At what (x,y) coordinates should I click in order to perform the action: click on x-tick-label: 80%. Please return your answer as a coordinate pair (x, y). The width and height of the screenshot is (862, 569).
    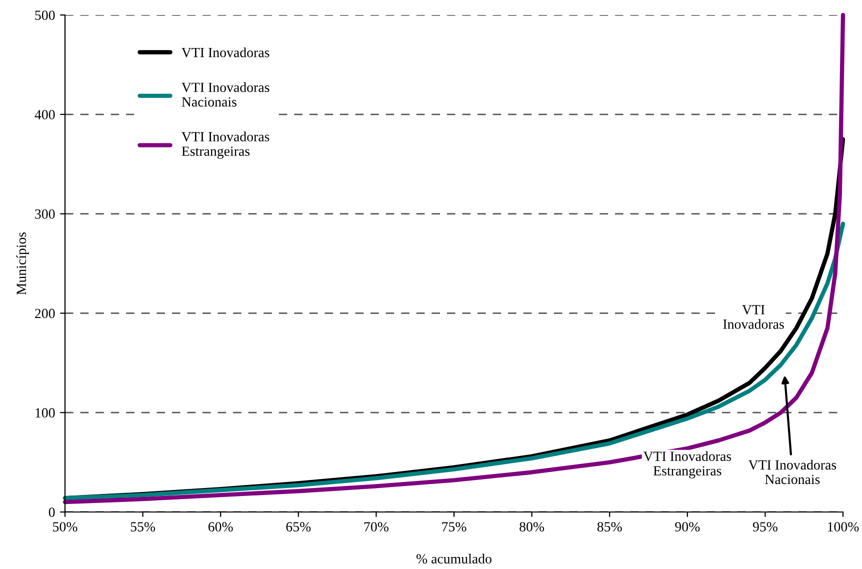
    Looking at the image, I should click on (532, 527).